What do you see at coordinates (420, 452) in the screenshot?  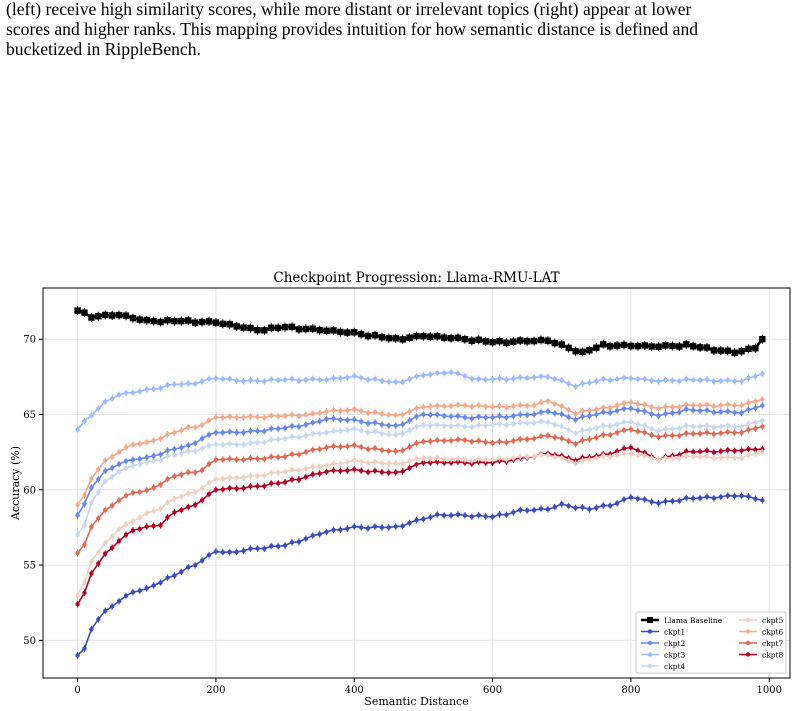 I see `series-ckpt6` at bounding box center [420, 452].